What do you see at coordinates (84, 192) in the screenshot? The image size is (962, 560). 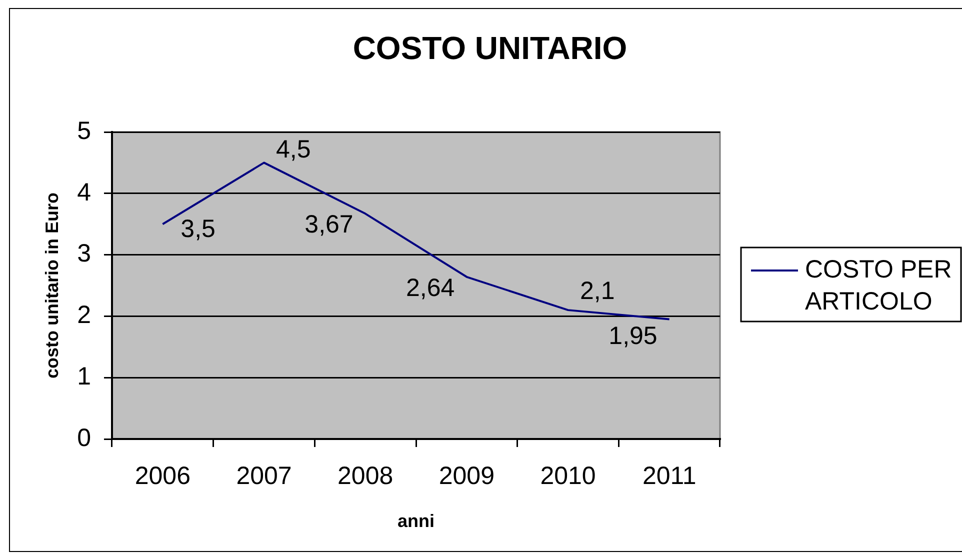 I see `y-tick-label: 4` at bounding box center [84, 192].